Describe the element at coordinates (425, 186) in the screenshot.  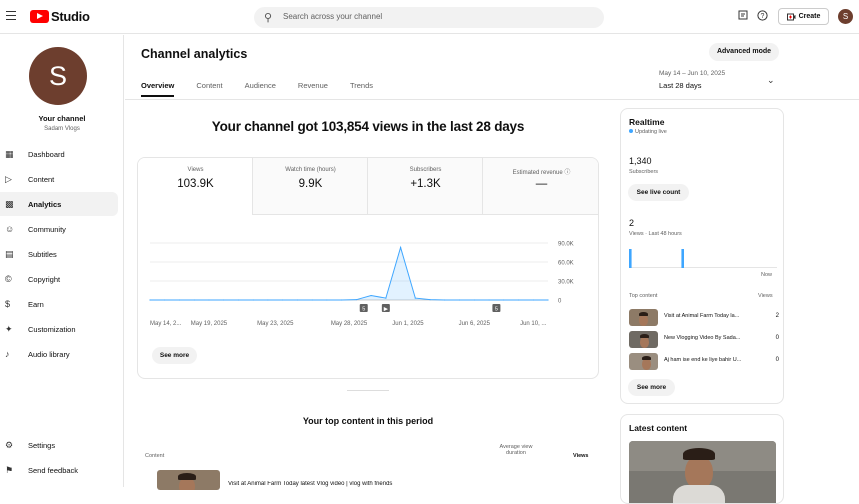
I see `metric-subscribers: Subscribers +1.3K` at that location.